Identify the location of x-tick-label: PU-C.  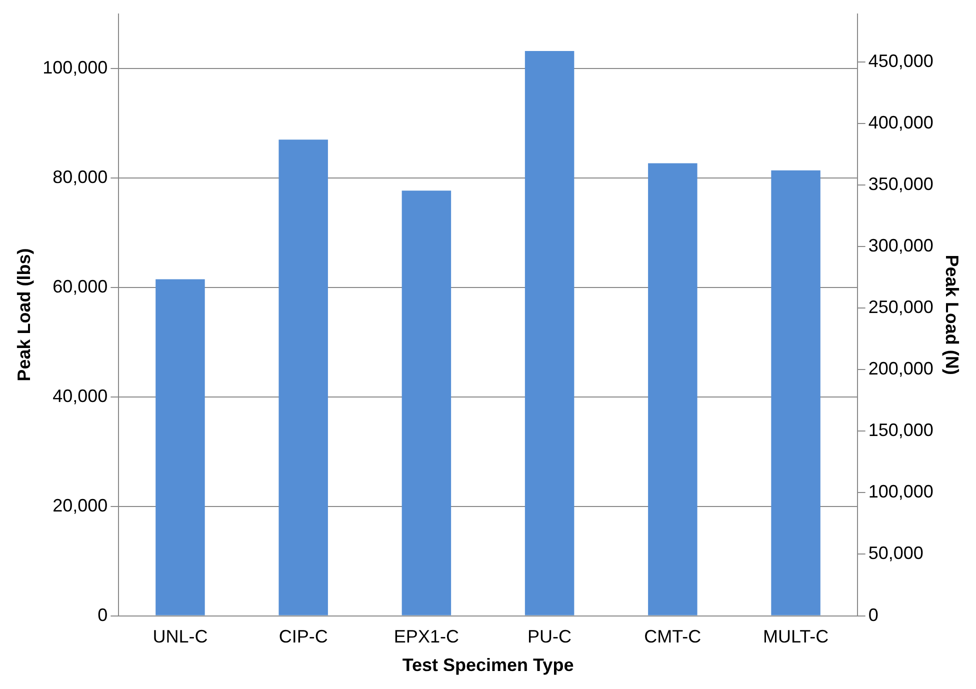
(550, 636).